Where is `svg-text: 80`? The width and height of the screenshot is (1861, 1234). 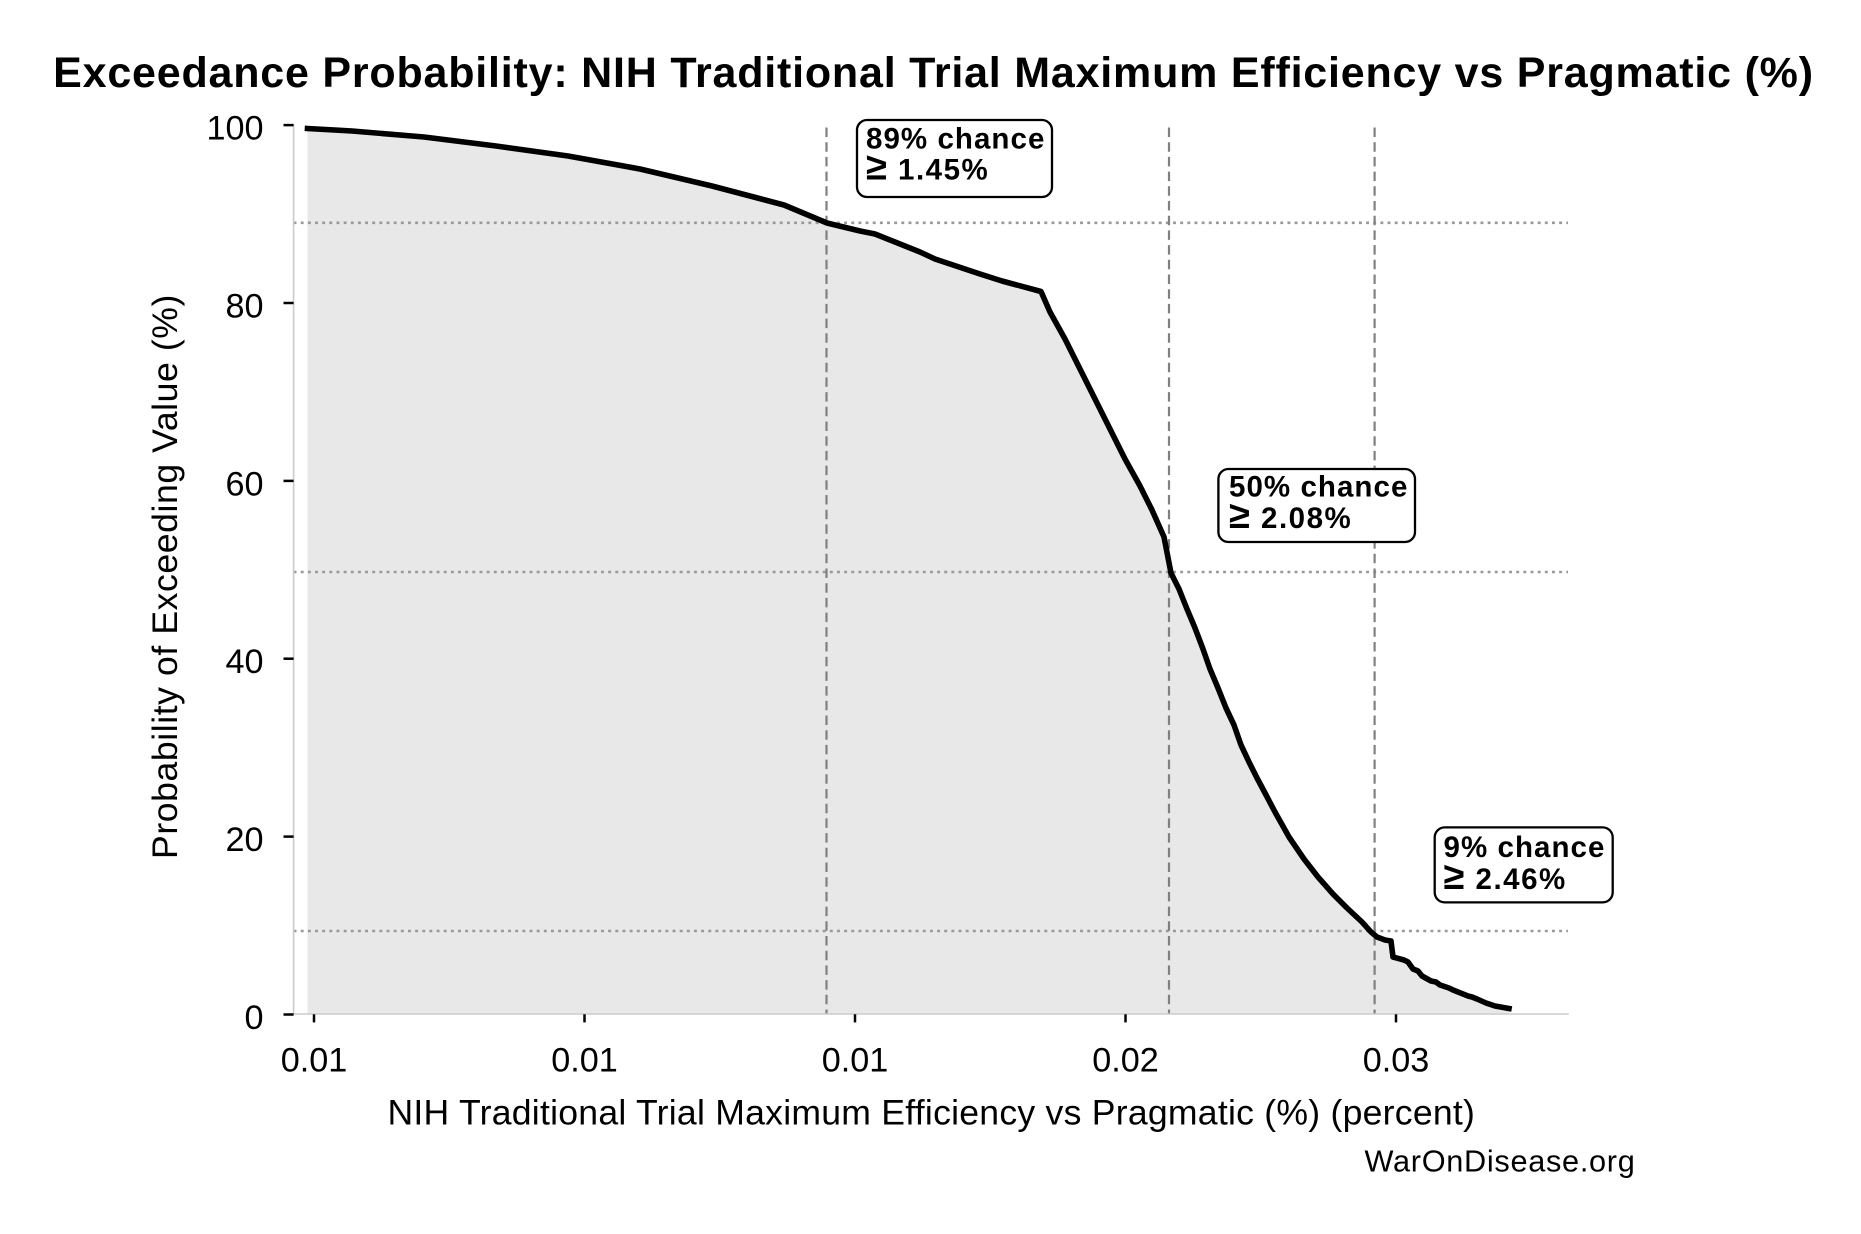
svg-text: 80 is located at coordinates (244, 307).